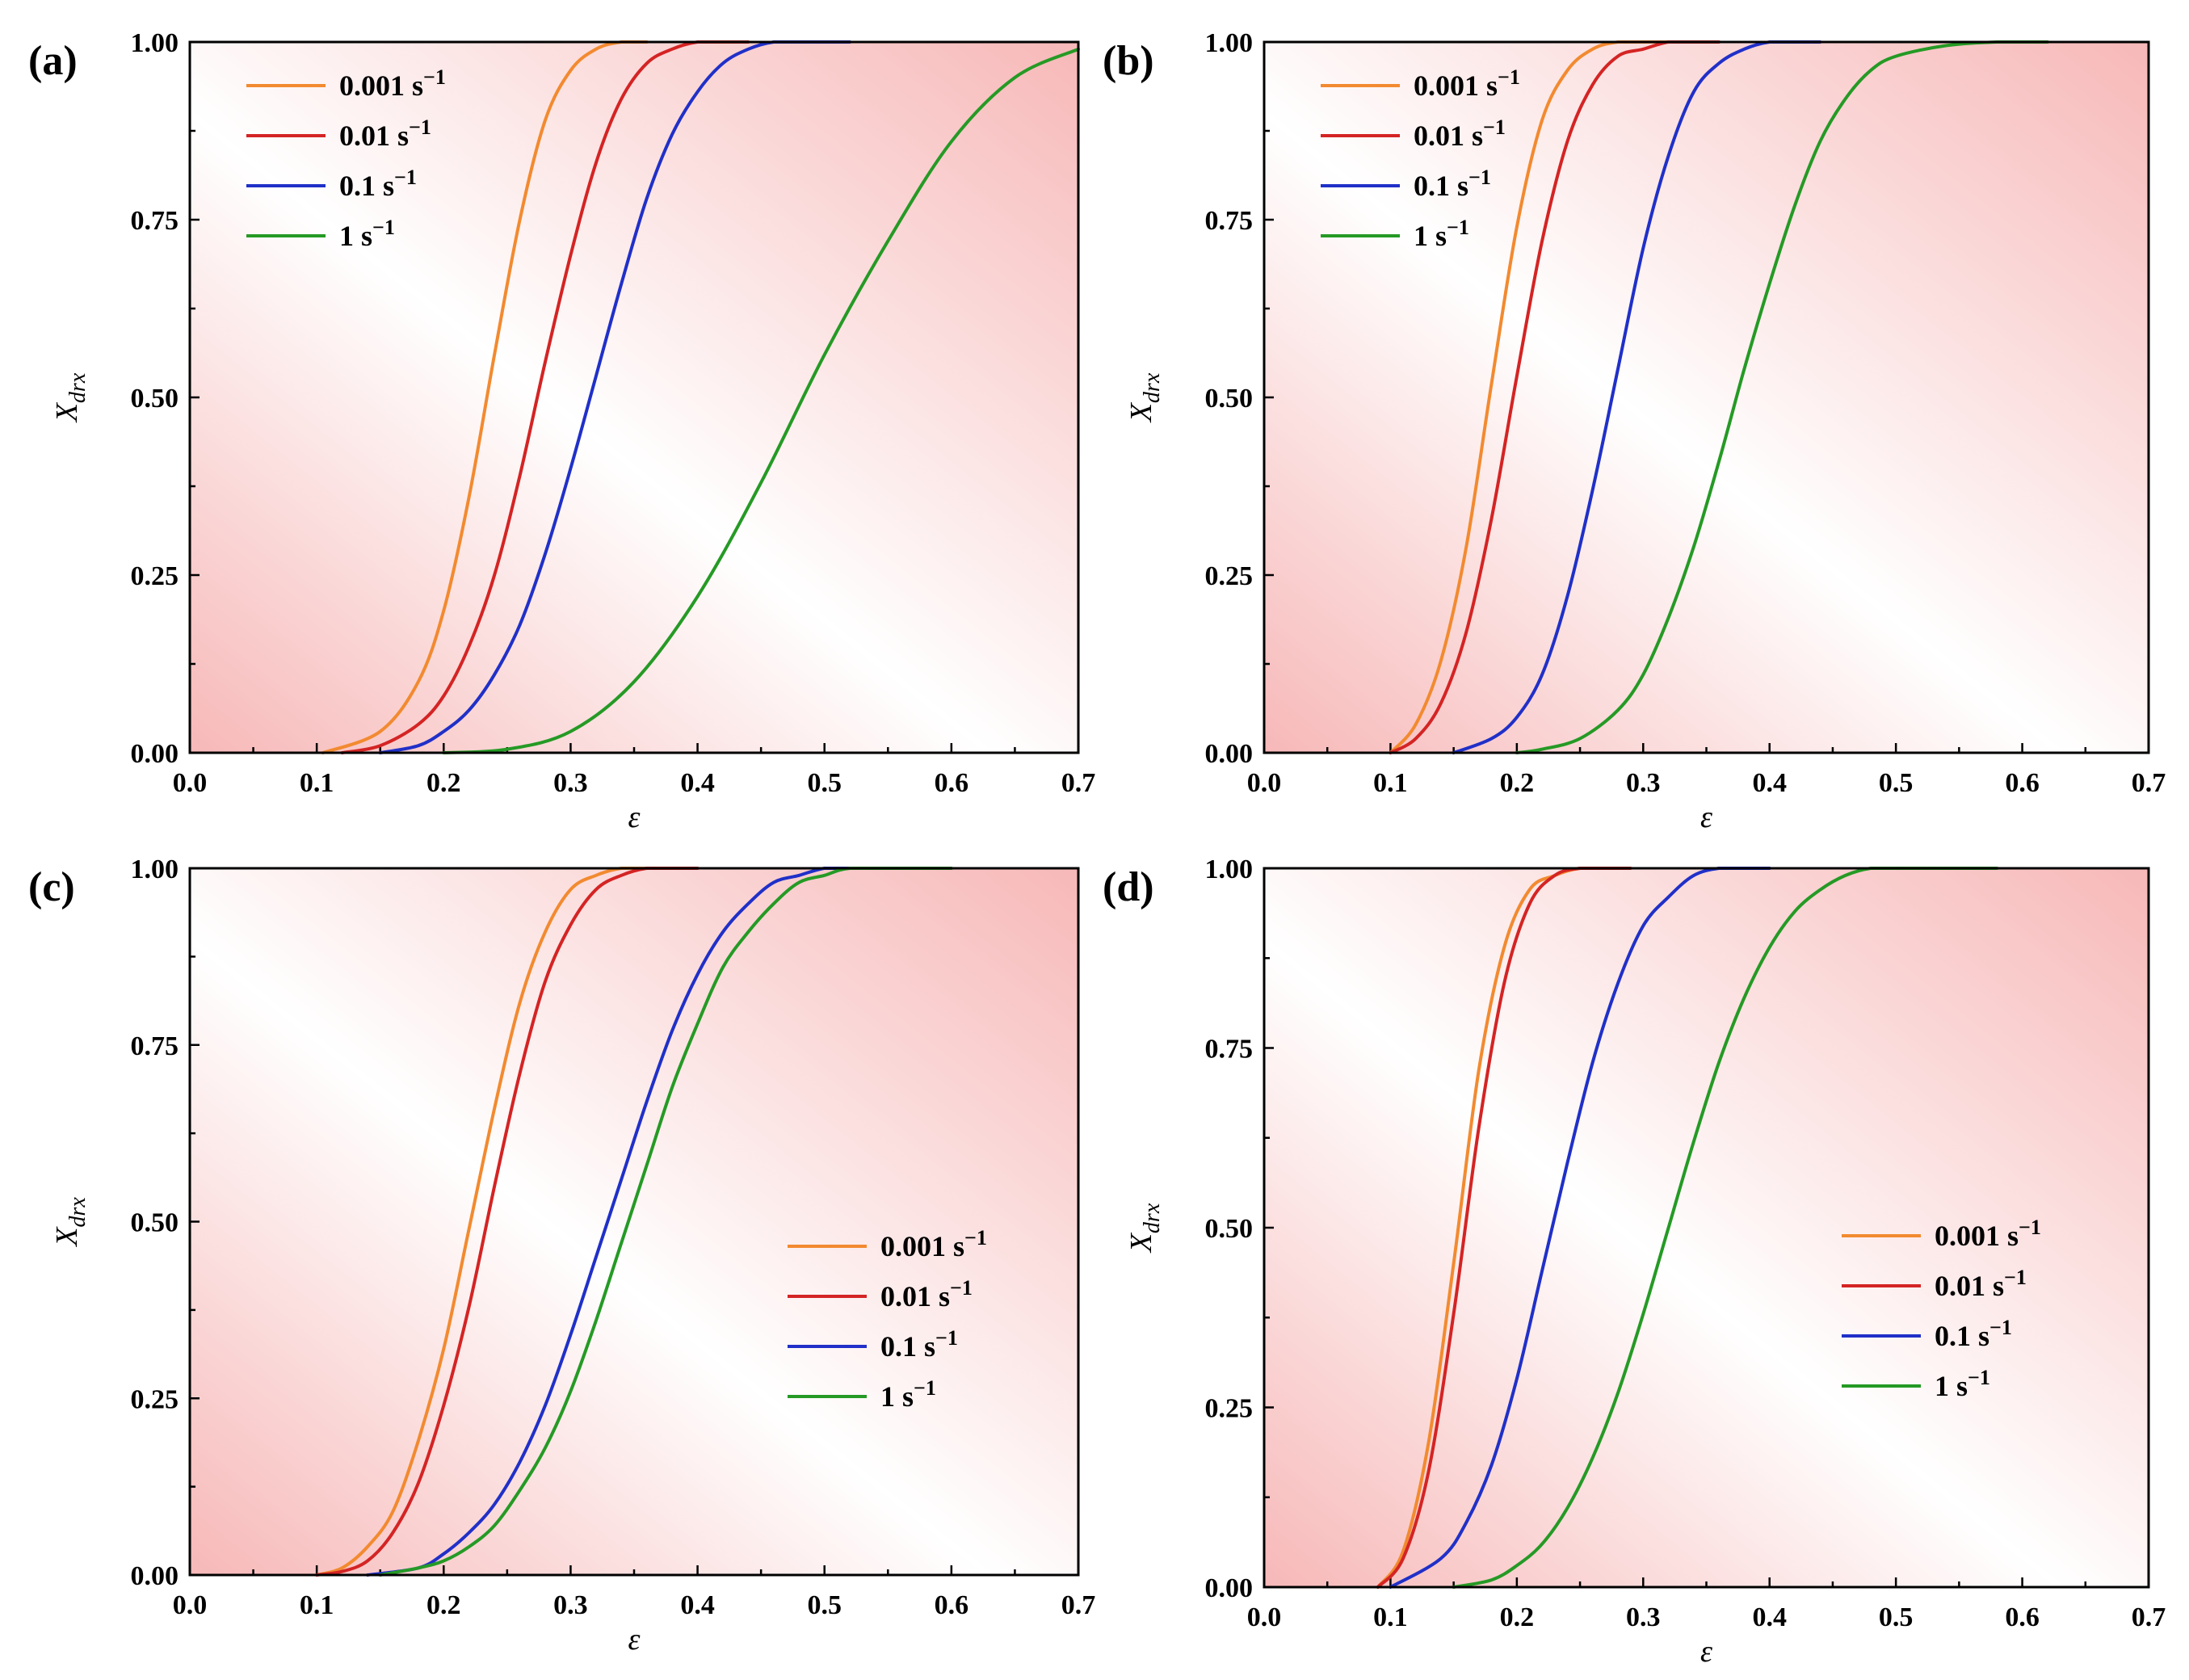 This screenshot has width=2189, height=1680. I want to click on panel-label: (a), so click(53, 61).